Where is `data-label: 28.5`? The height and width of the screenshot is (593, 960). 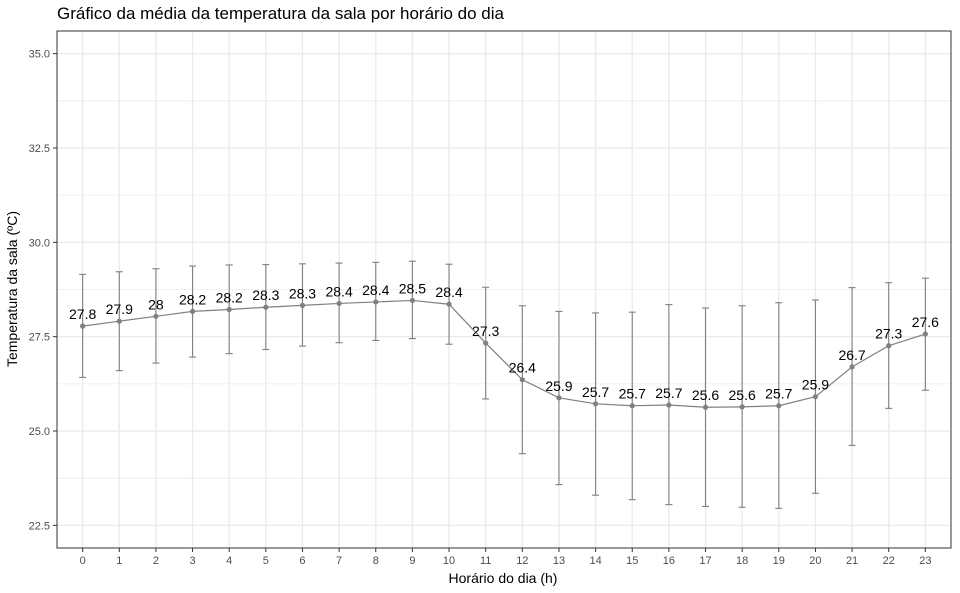 data-label: 28.5 is located at coordinates (412, 288).